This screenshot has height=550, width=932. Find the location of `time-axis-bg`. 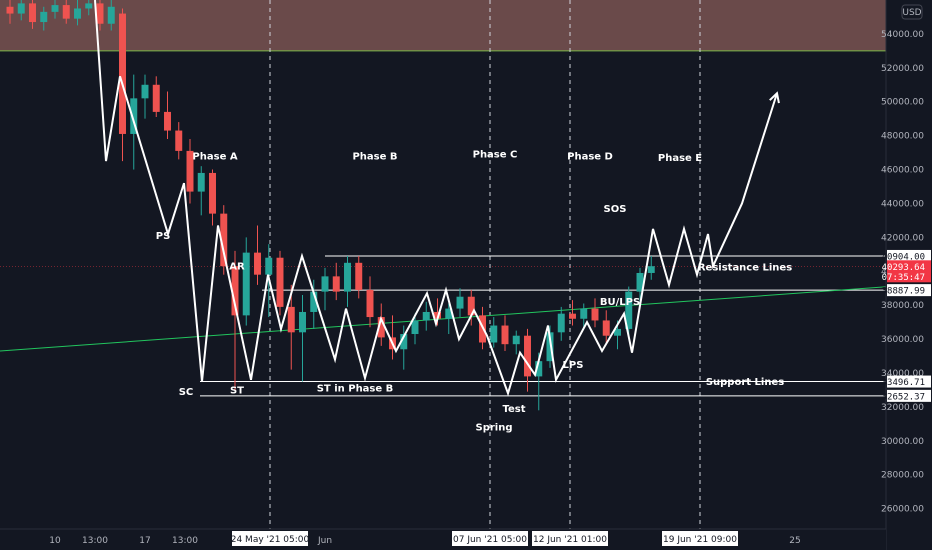

time-axis-bg is located at coordinates (443, 539).